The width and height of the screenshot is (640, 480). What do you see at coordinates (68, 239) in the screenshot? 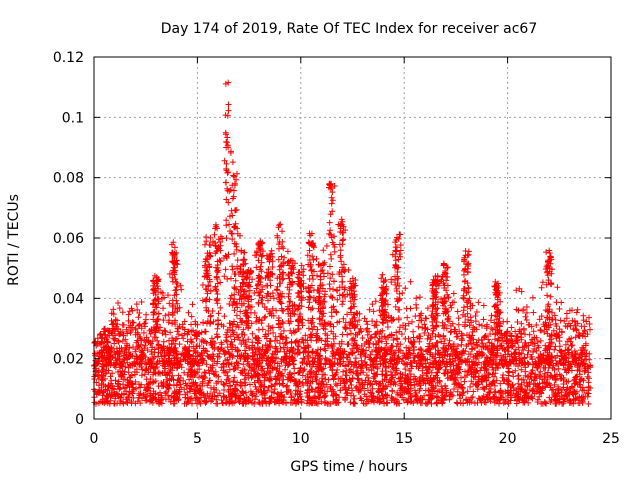
I see `y-tick-label: 0.06` at bounding box center [68, 239].